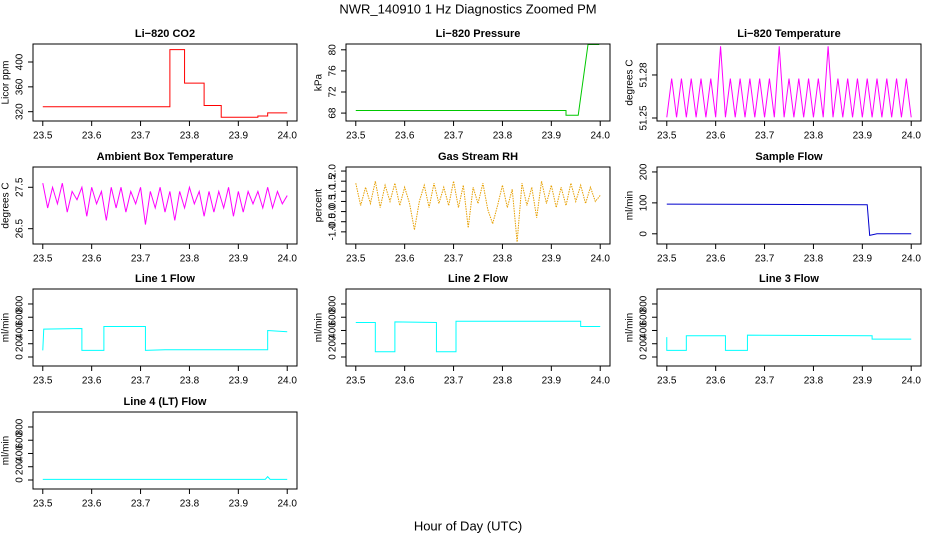  What do you see at coordinates (333, 113) in the screenshot?
I see `y-tick-label: 68` at bounding box center [333, 113].